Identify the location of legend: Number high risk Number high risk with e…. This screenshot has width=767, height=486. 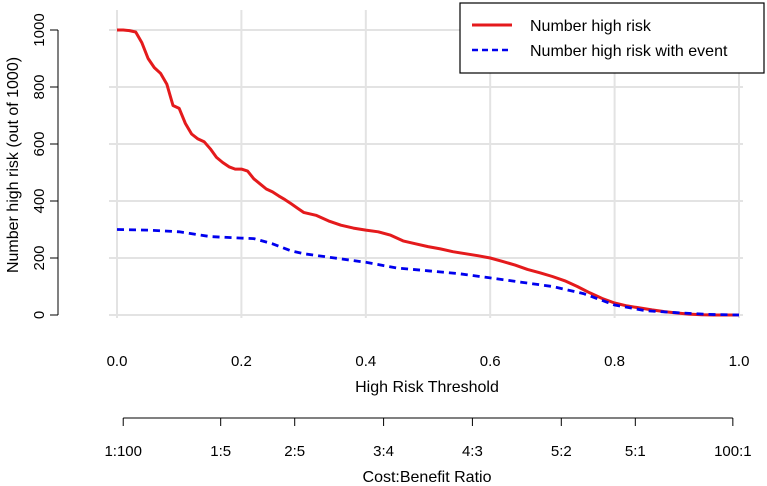
(612, 38).